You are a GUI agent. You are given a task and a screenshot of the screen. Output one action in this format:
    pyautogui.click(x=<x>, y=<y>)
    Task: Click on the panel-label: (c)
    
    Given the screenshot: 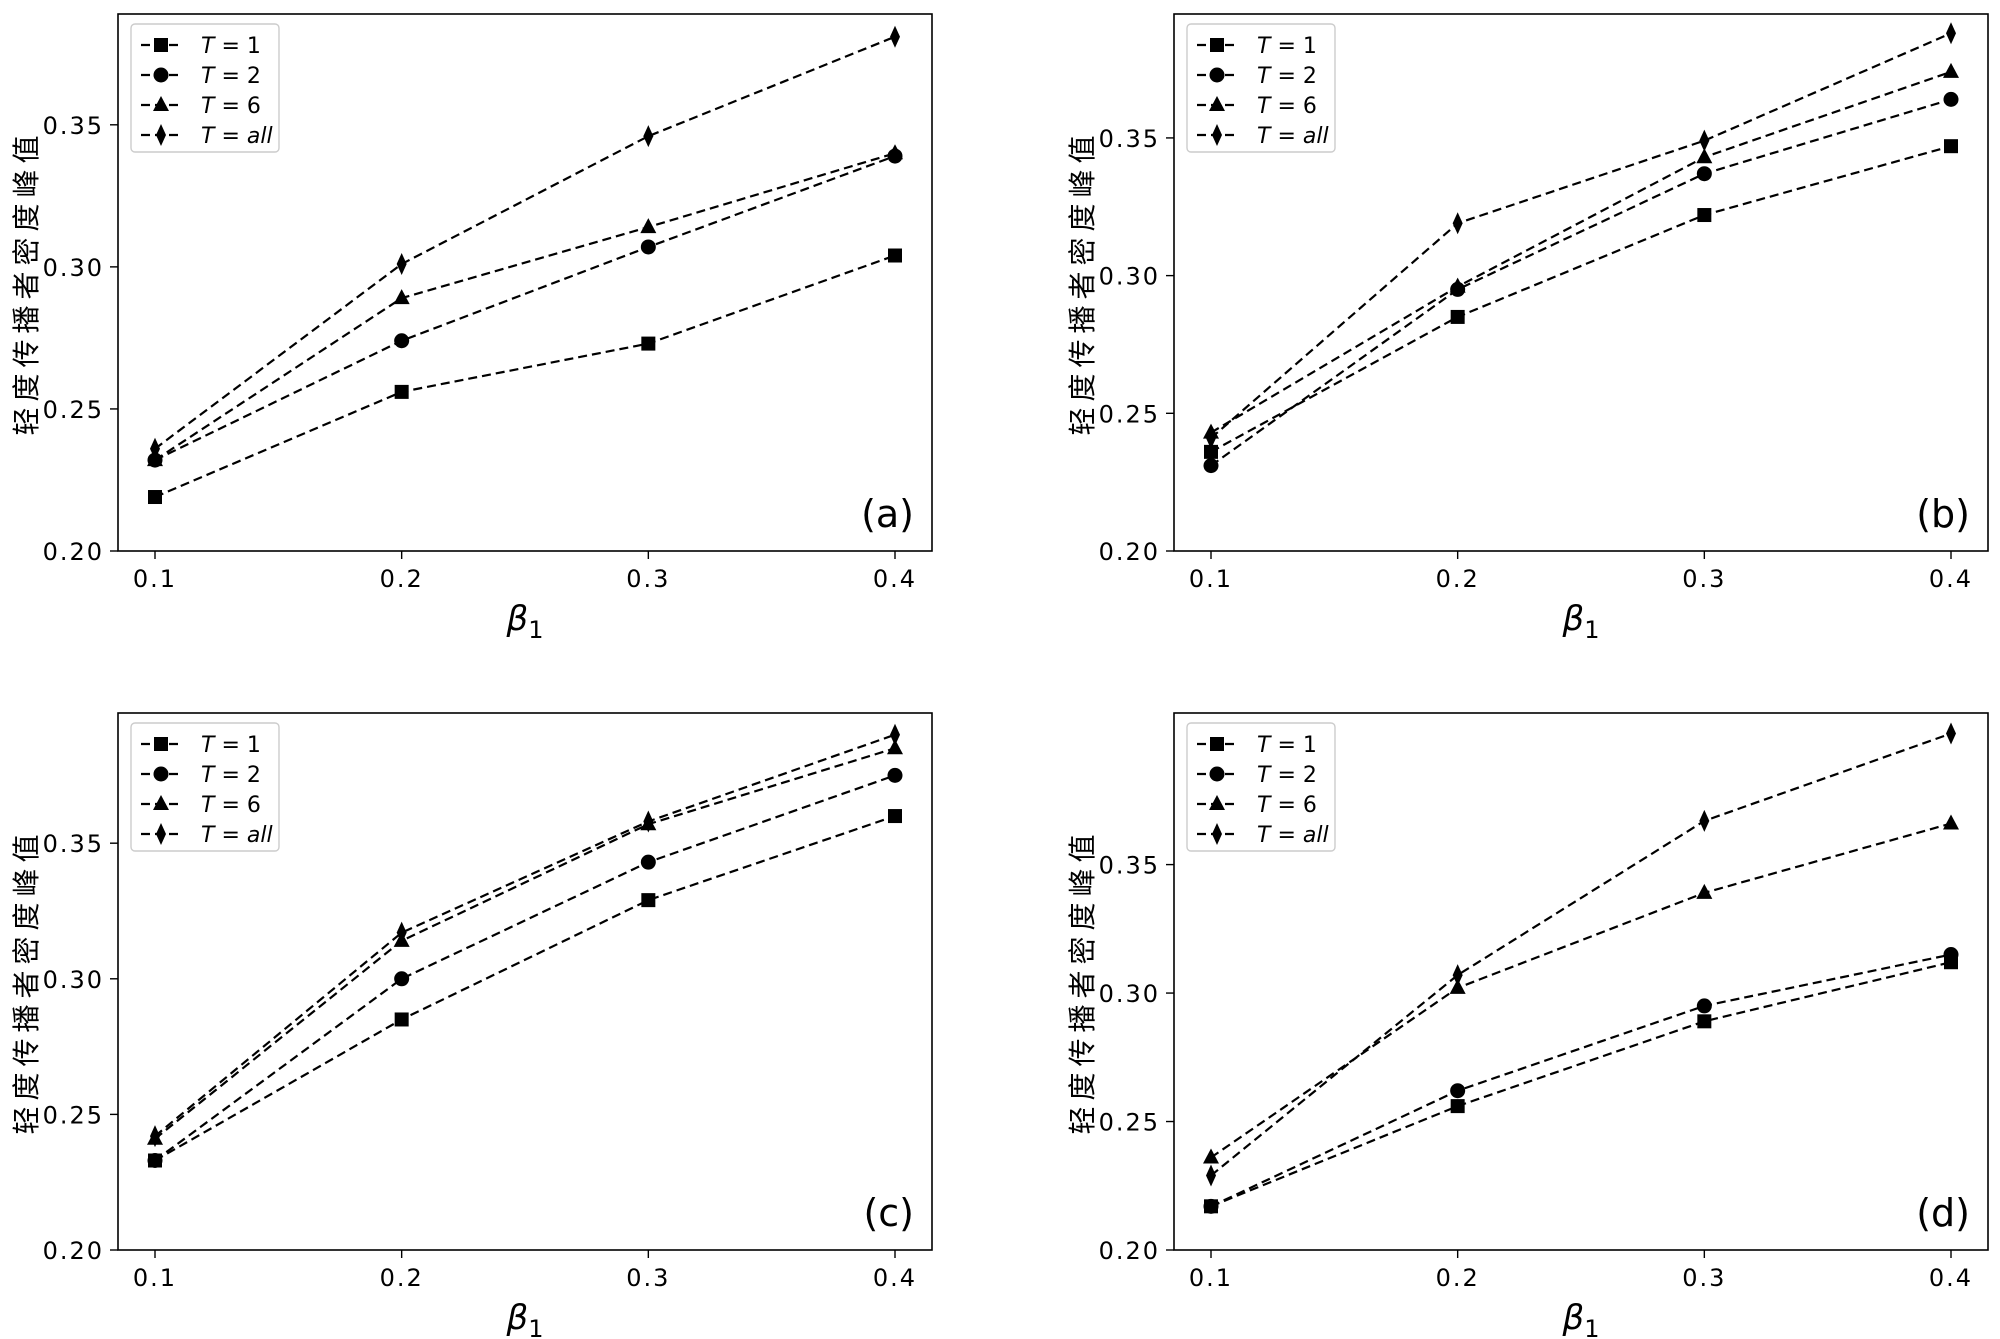 What is the action you would take?
    pyautogui.click(x=888, y=1213)
    